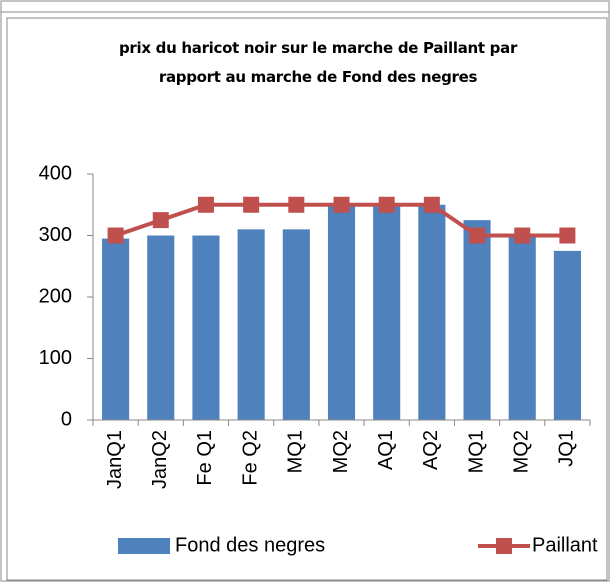 This screenshot has height=583, width=611. Describe the element at coordinates (55, 173) in the screenshot. I see `y-tick-label: 400` at that location.